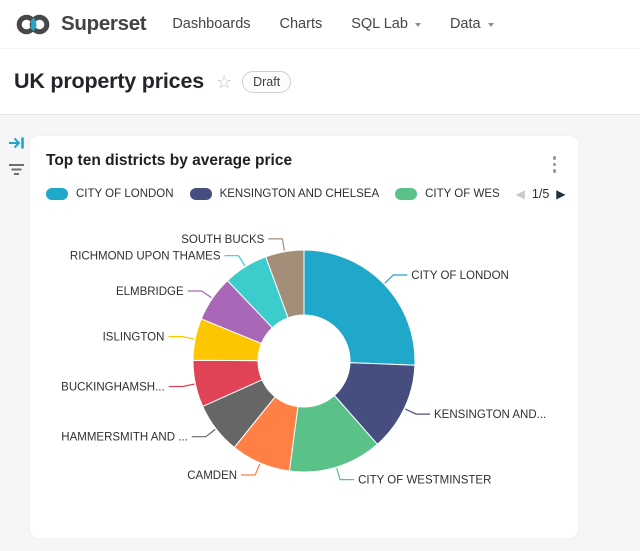 Image resolution: width=640 pixels, height=551 pixels. What do you see at coordinates (224, 81) in the screenshot?
I see `star-outline-icon: ☆` at bounding box center [224, 81].